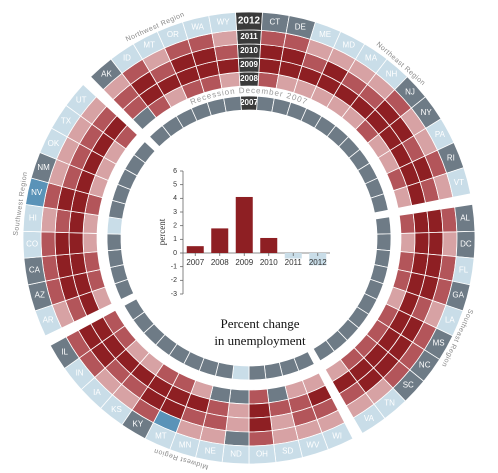 This screenshot has width=498, height=473. Describe the element at coordinates (249, 50) in the screenshot. I see `year-label: 2010` at that location.